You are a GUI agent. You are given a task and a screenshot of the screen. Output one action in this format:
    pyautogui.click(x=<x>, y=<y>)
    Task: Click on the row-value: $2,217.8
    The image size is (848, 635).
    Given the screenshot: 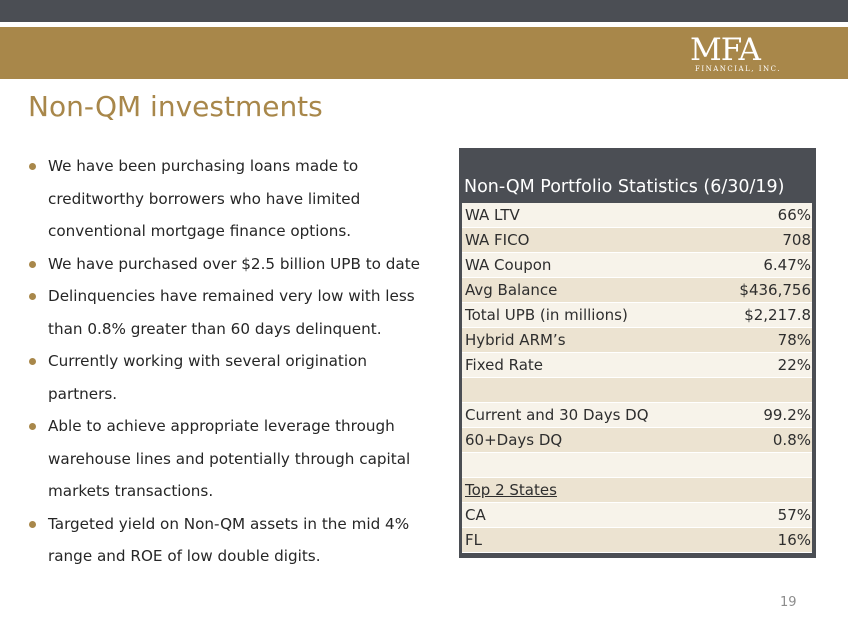 What is the action you would take?
    pyautogui.click(x=777, y=315)
    